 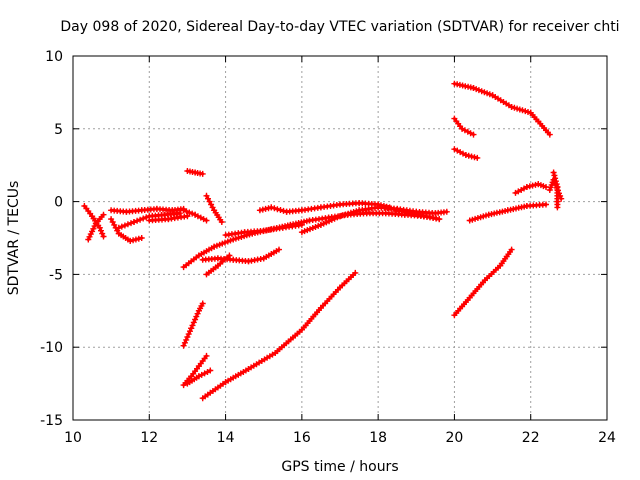 I want to click on x-tick-label: 22, so click(x=531, y=438).